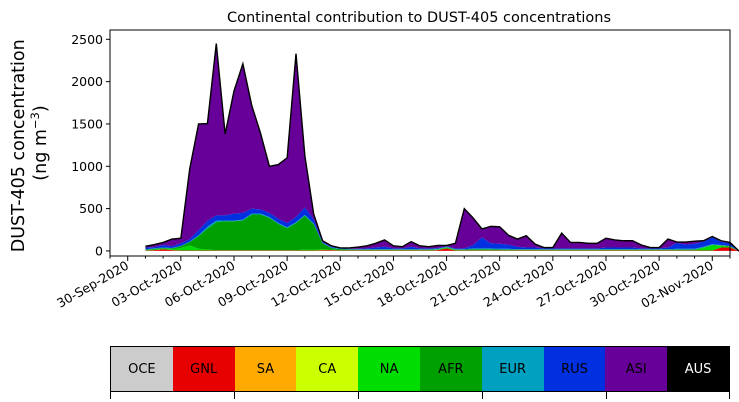 The width and height of the screenshot is (739, 402). Describe the element at coordinates (327, 369) in the screenshot. I see `legend-cell-ca: CA` at that location.